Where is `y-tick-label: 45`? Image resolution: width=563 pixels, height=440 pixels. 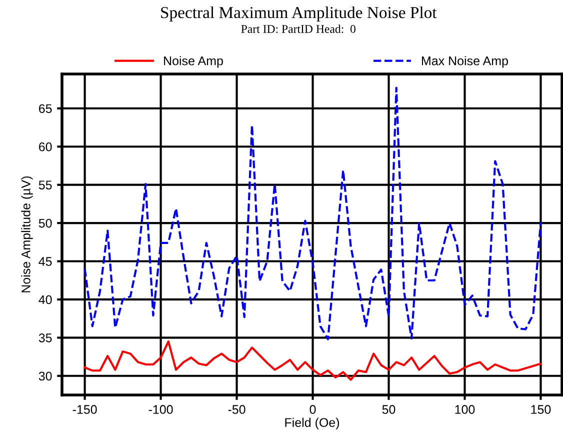
y-tick-label: 45 is located at coordinates (45, 261).